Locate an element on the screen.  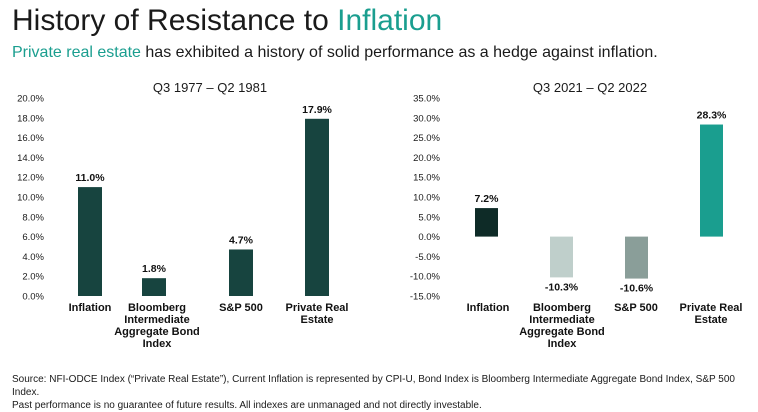
chart-1-data-label: 4.7% is located at coordinates (241, 240).